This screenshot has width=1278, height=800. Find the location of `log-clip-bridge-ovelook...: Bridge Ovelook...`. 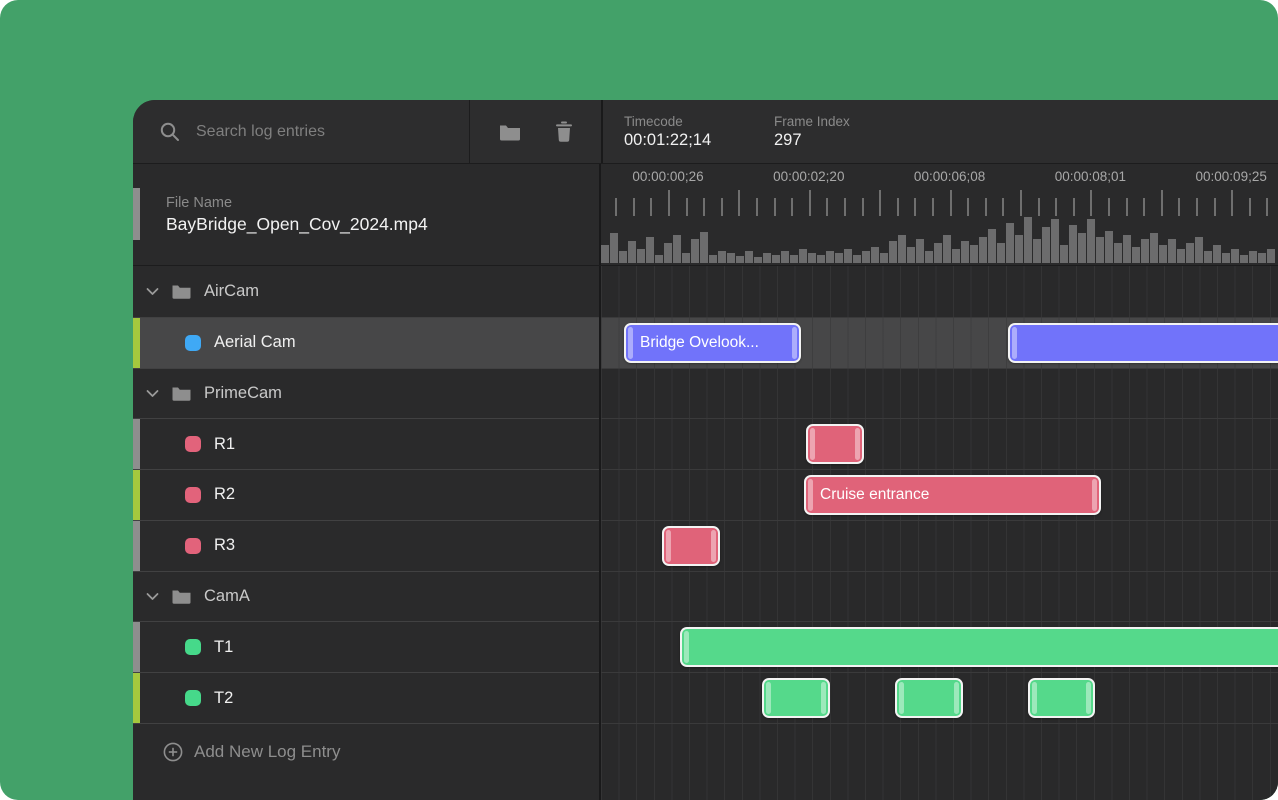

log-clip-bridge-ovelook...: Bridge Ovelook... is located at coordinates (712, 342).